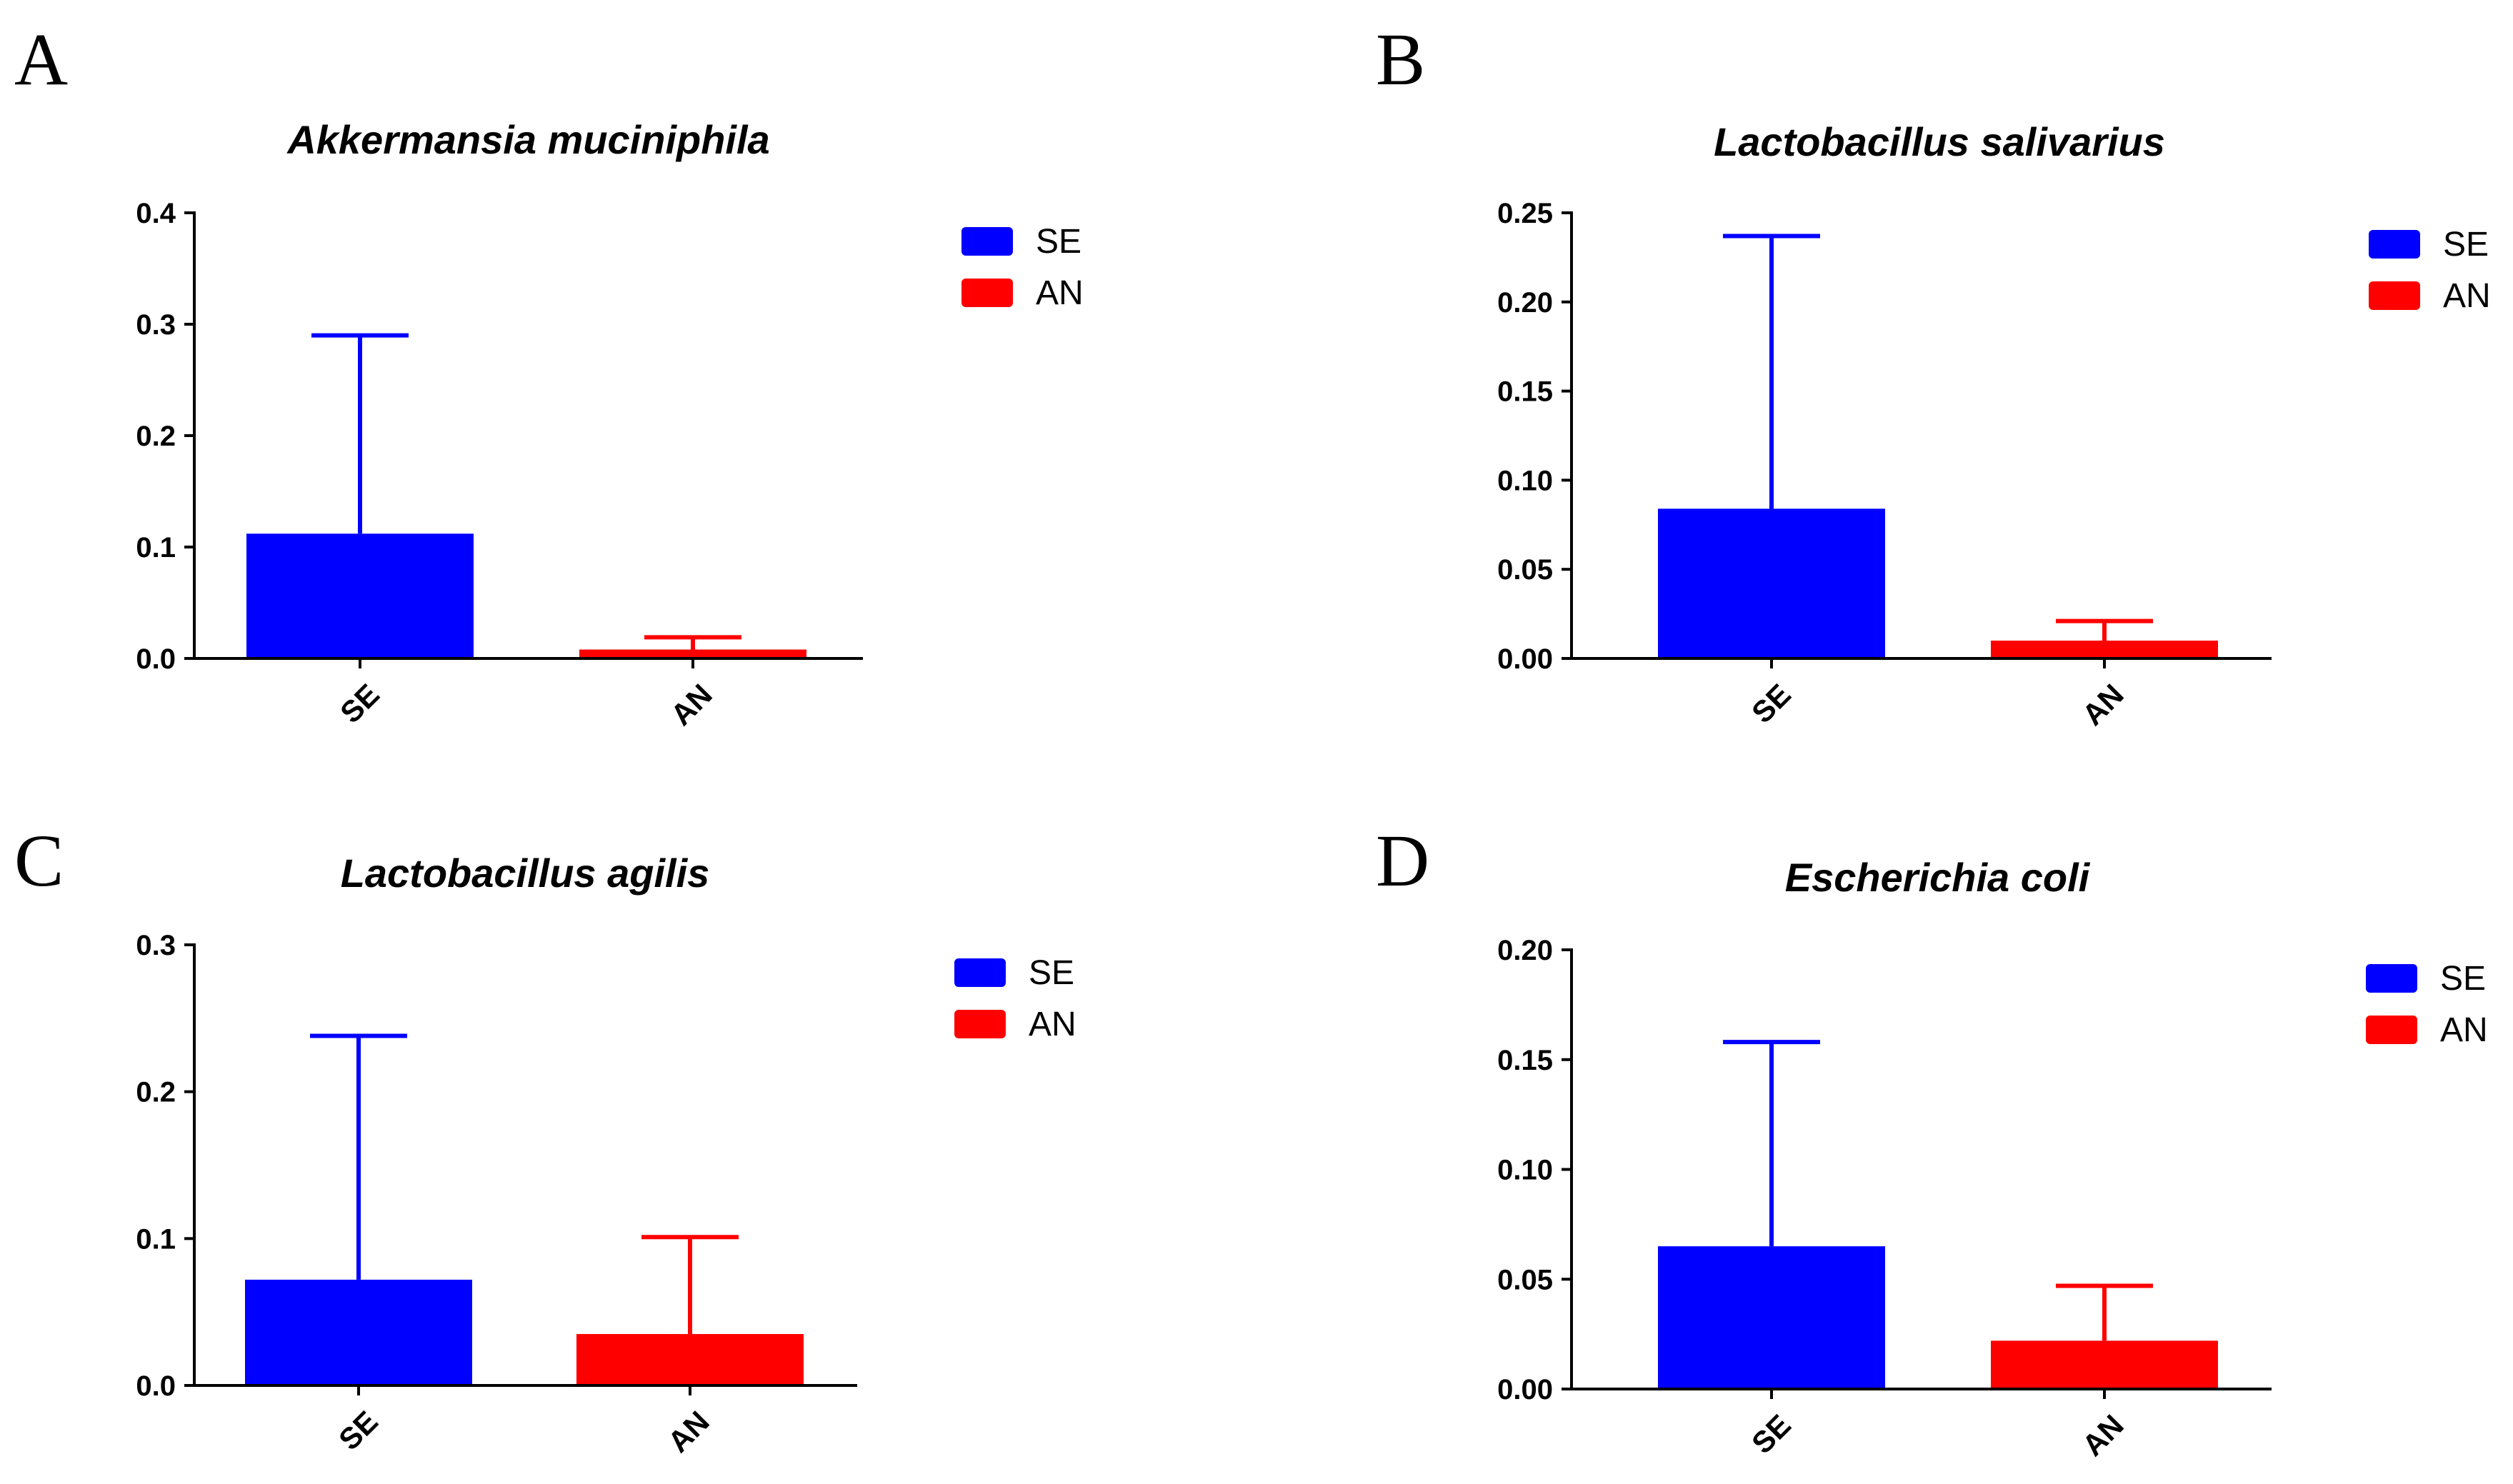 The image size is (2513, 1484). What do you see at coordinates (1402, 861) in the screenshot?
I see `panel-letter: D` at bounding box center [1402, 861].